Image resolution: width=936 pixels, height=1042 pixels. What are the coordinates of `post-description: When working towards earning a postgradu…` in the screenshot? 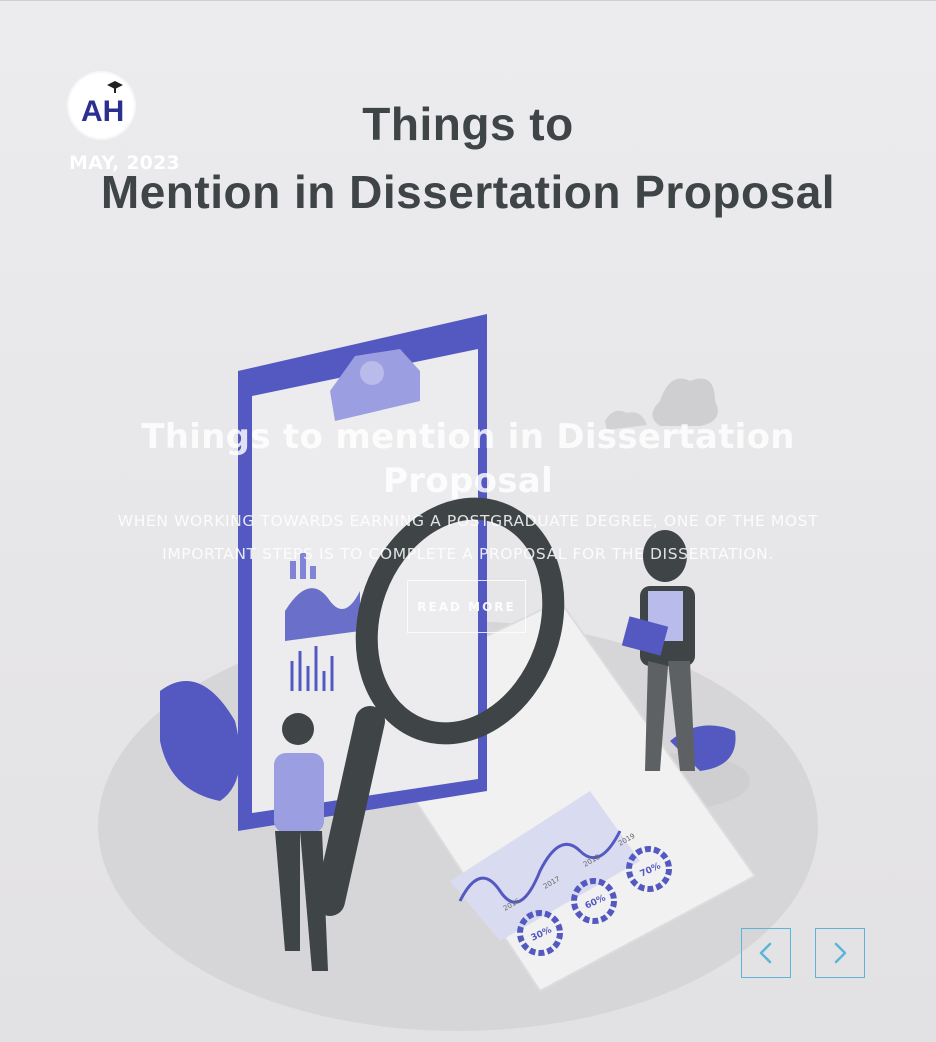 It's located at (468, 537).